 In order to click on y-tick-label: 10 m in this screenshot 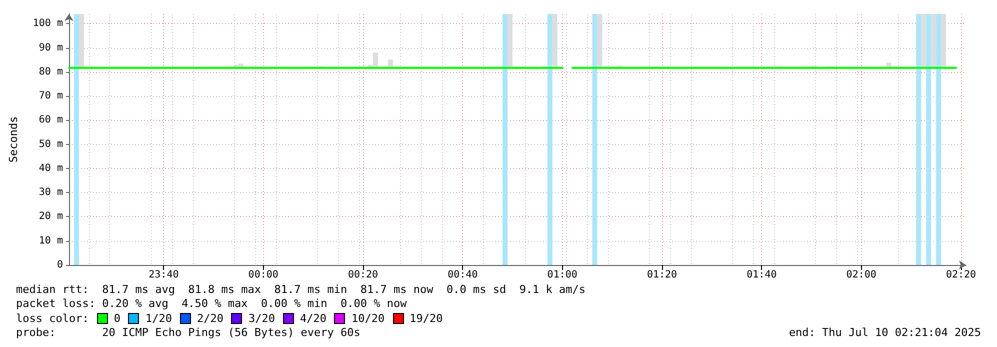, I will do `click(50, 240)`.